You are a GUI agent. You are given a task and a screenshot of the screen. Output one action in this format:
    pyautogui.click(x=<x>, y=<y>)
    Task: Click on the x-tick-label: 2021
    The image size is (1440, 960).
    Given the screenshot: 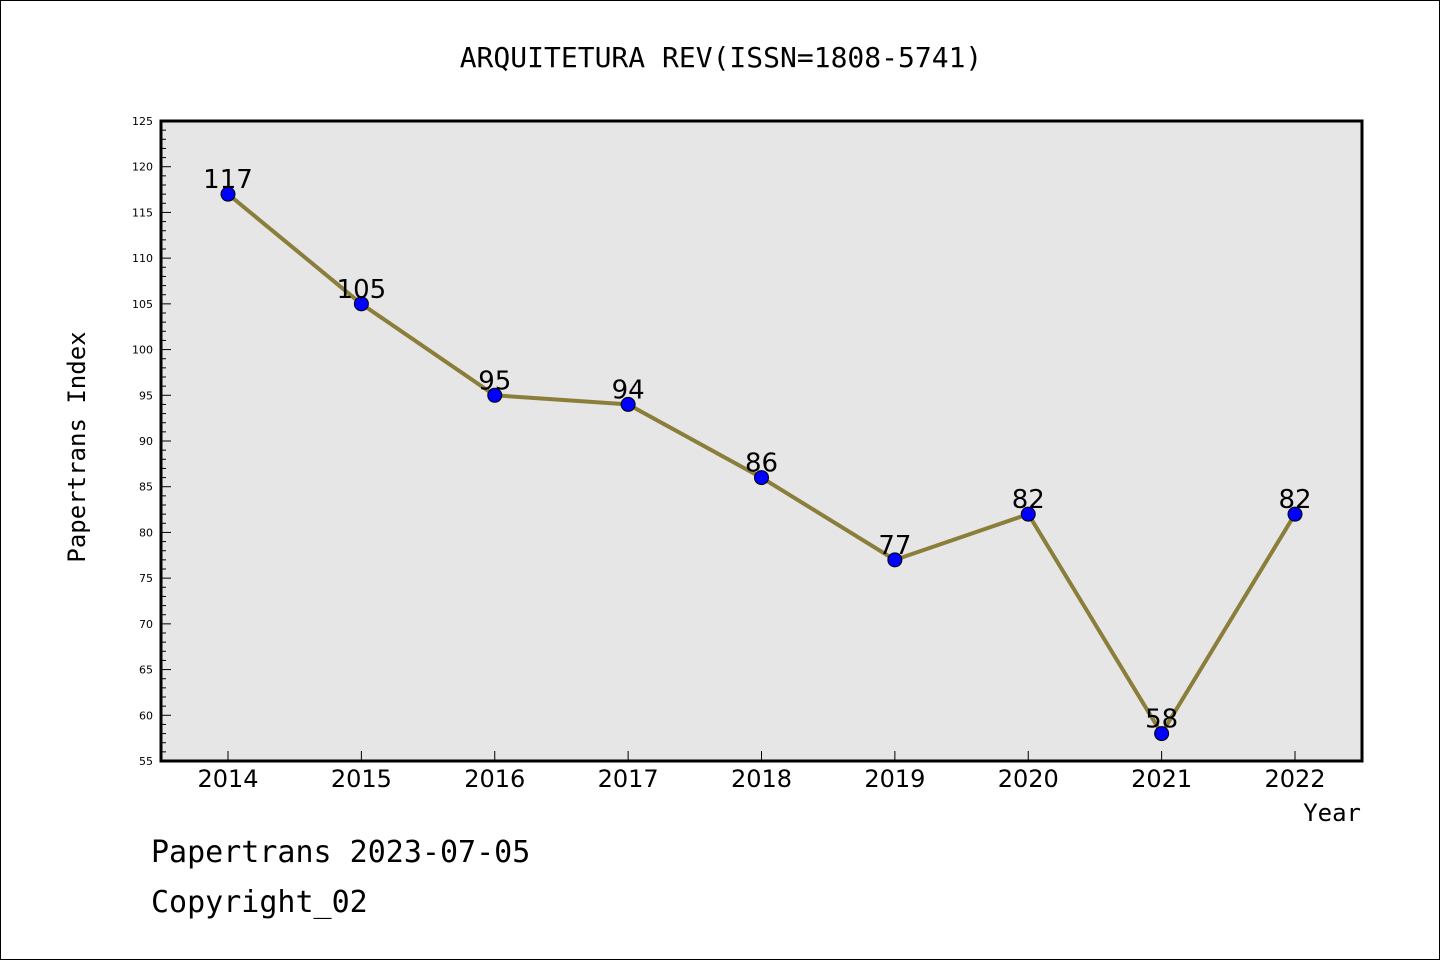 What is the action you would take?
    pyautogui.click(x=1161, y=779)
    